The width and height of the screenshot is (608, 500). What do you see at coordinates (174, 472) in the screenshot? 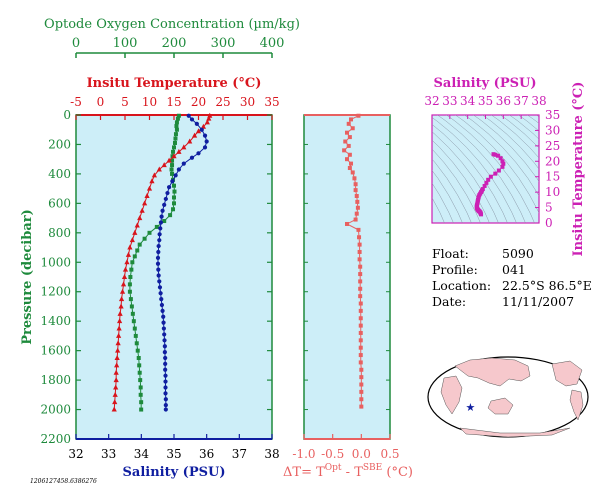
I see `salinity-axis-title: Salinity (PSU)` at bounding box center [174, 472].